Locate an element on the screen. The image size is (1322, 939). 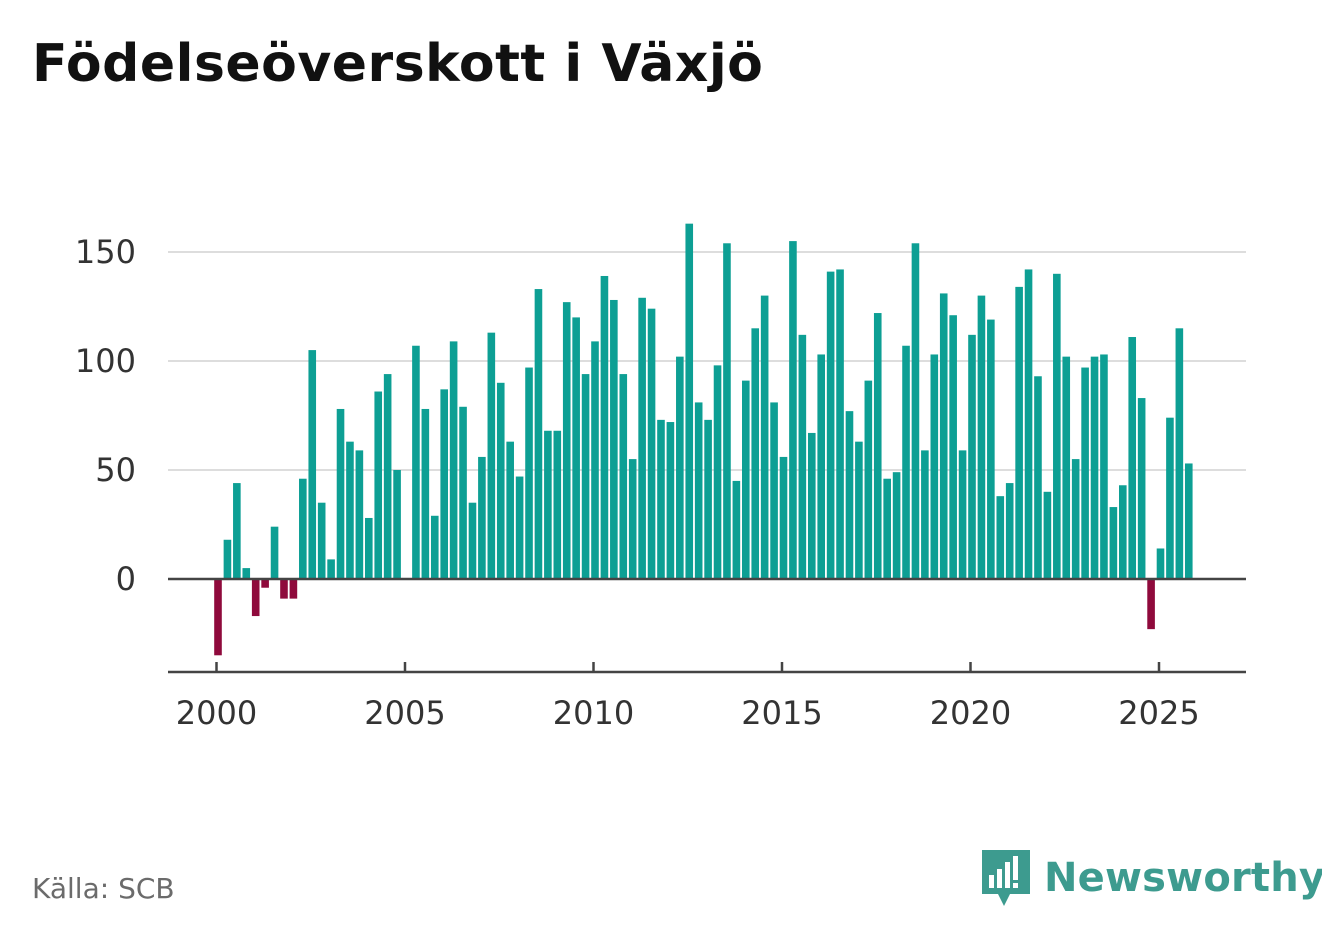
x-tick-label: 2000 is located at coordinates (216, 713).